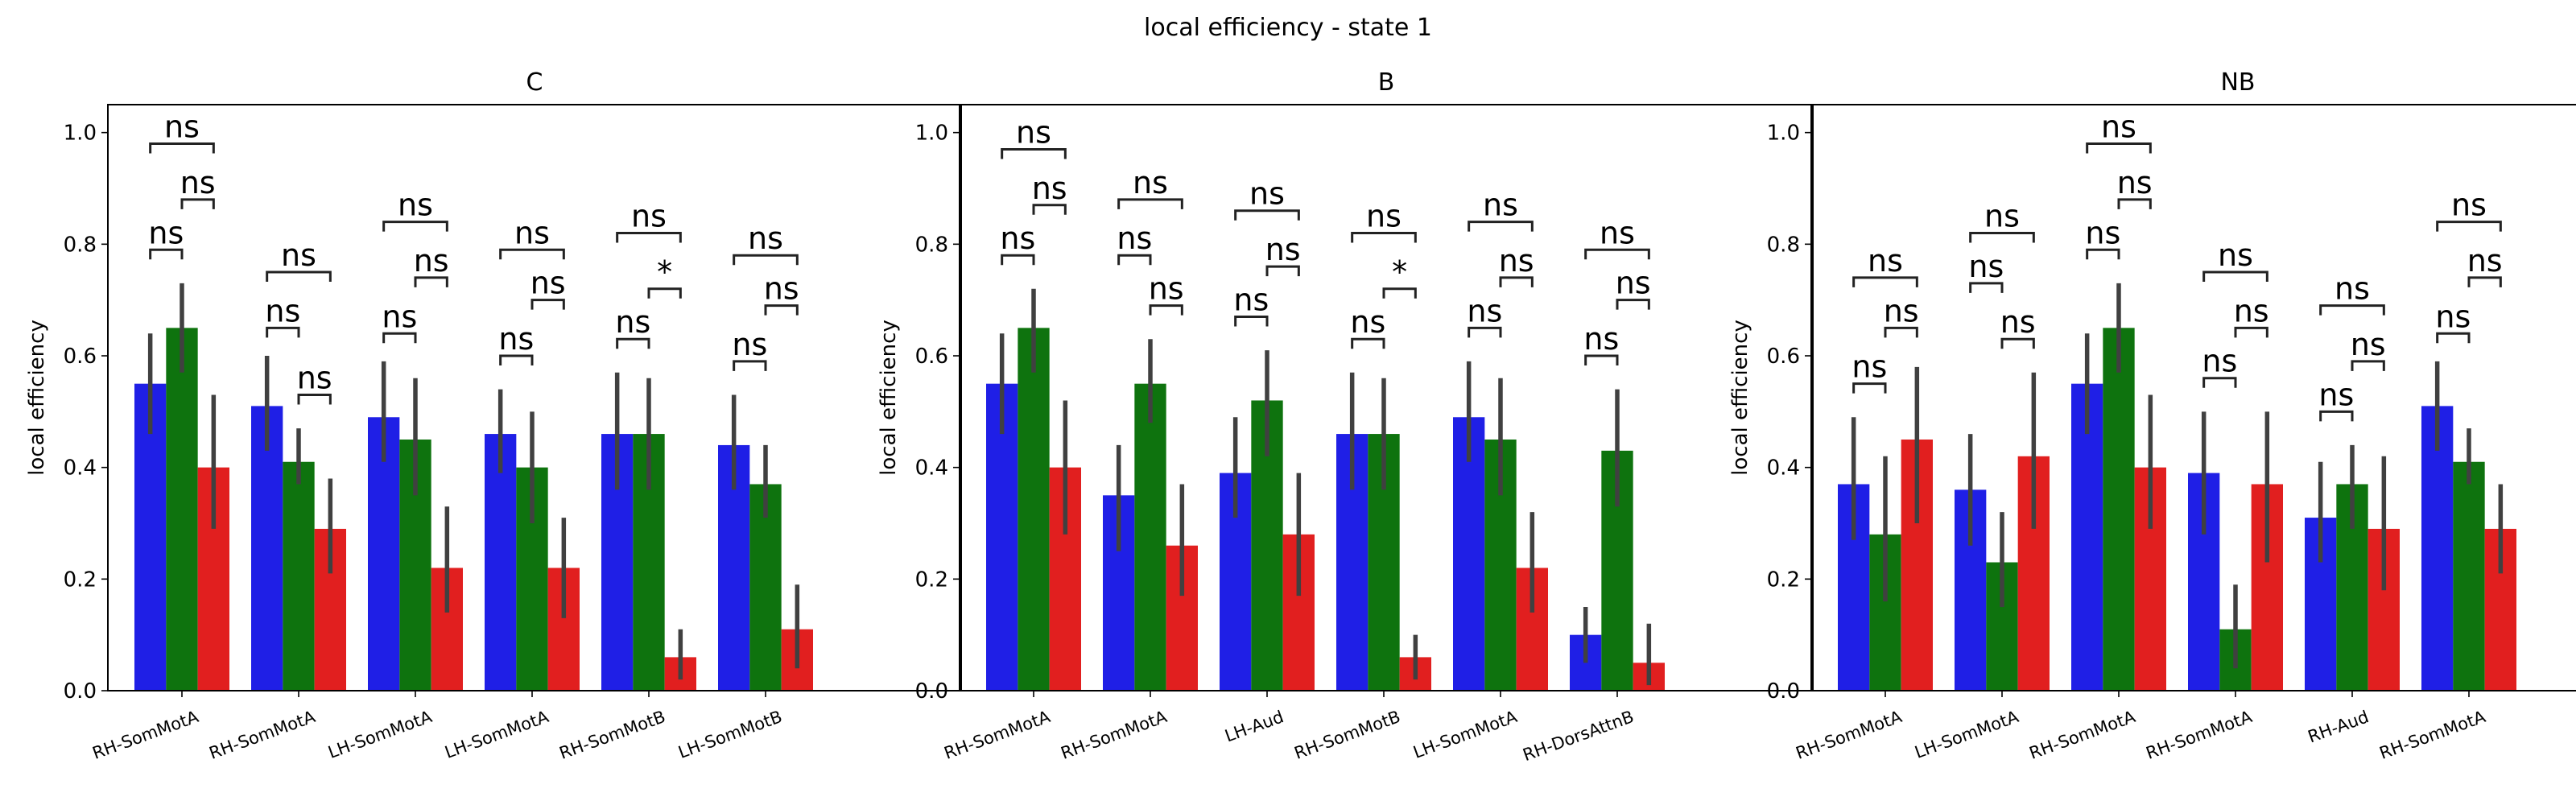  Describe the element at coordinates (1783, 468) in the screenshot. I see `y-tick-label: 0.4` at that location.